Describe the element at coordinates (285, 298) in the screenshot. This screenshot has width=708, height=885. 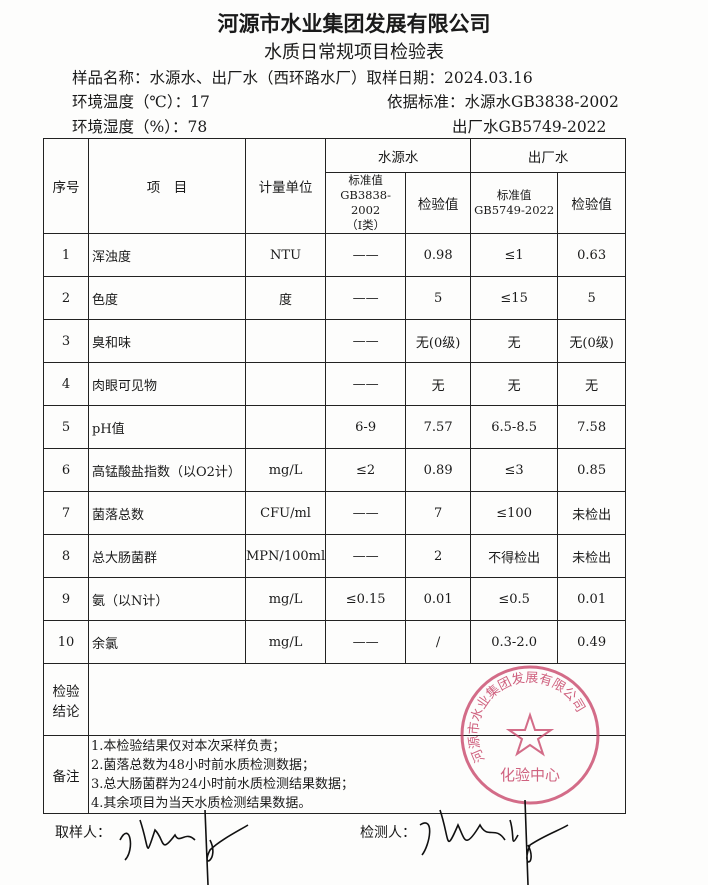
I see `cell-unit: 度` at that location.